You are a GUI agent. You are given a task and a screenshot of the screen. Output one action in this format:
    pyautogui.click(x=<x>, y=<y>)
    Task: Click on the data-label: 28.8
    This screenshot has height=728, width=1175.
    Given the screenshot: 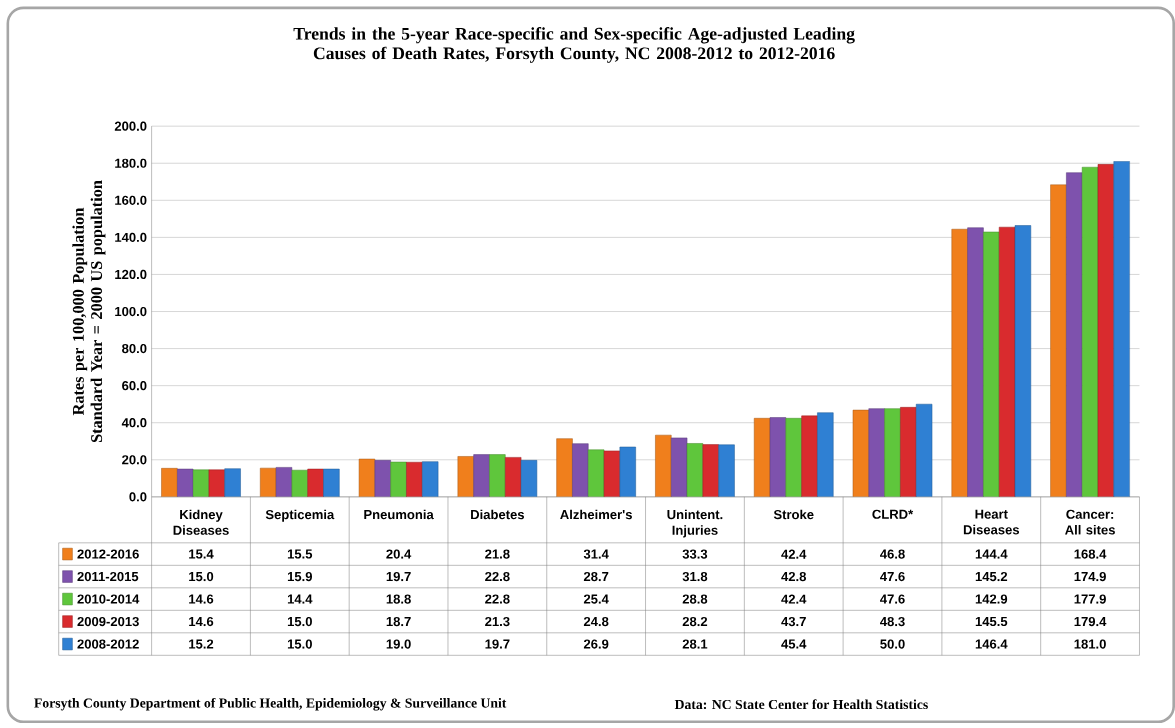 What is the action you would take?
    pyautogui.click(x=695, y=599)
    